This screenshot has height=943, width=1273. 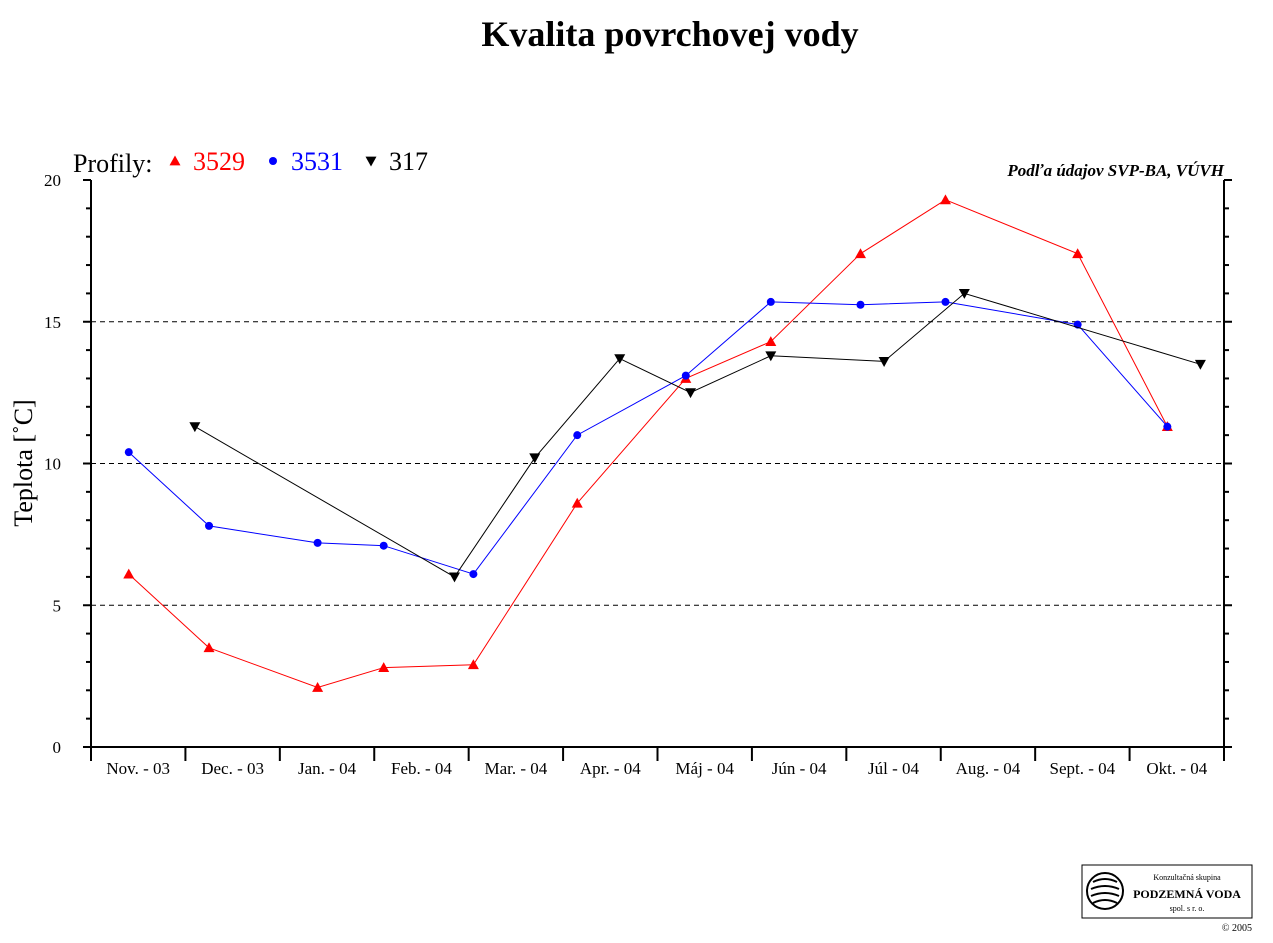 I want to click on x-tick-label: Júl - 04, so click(x=894, y=768).